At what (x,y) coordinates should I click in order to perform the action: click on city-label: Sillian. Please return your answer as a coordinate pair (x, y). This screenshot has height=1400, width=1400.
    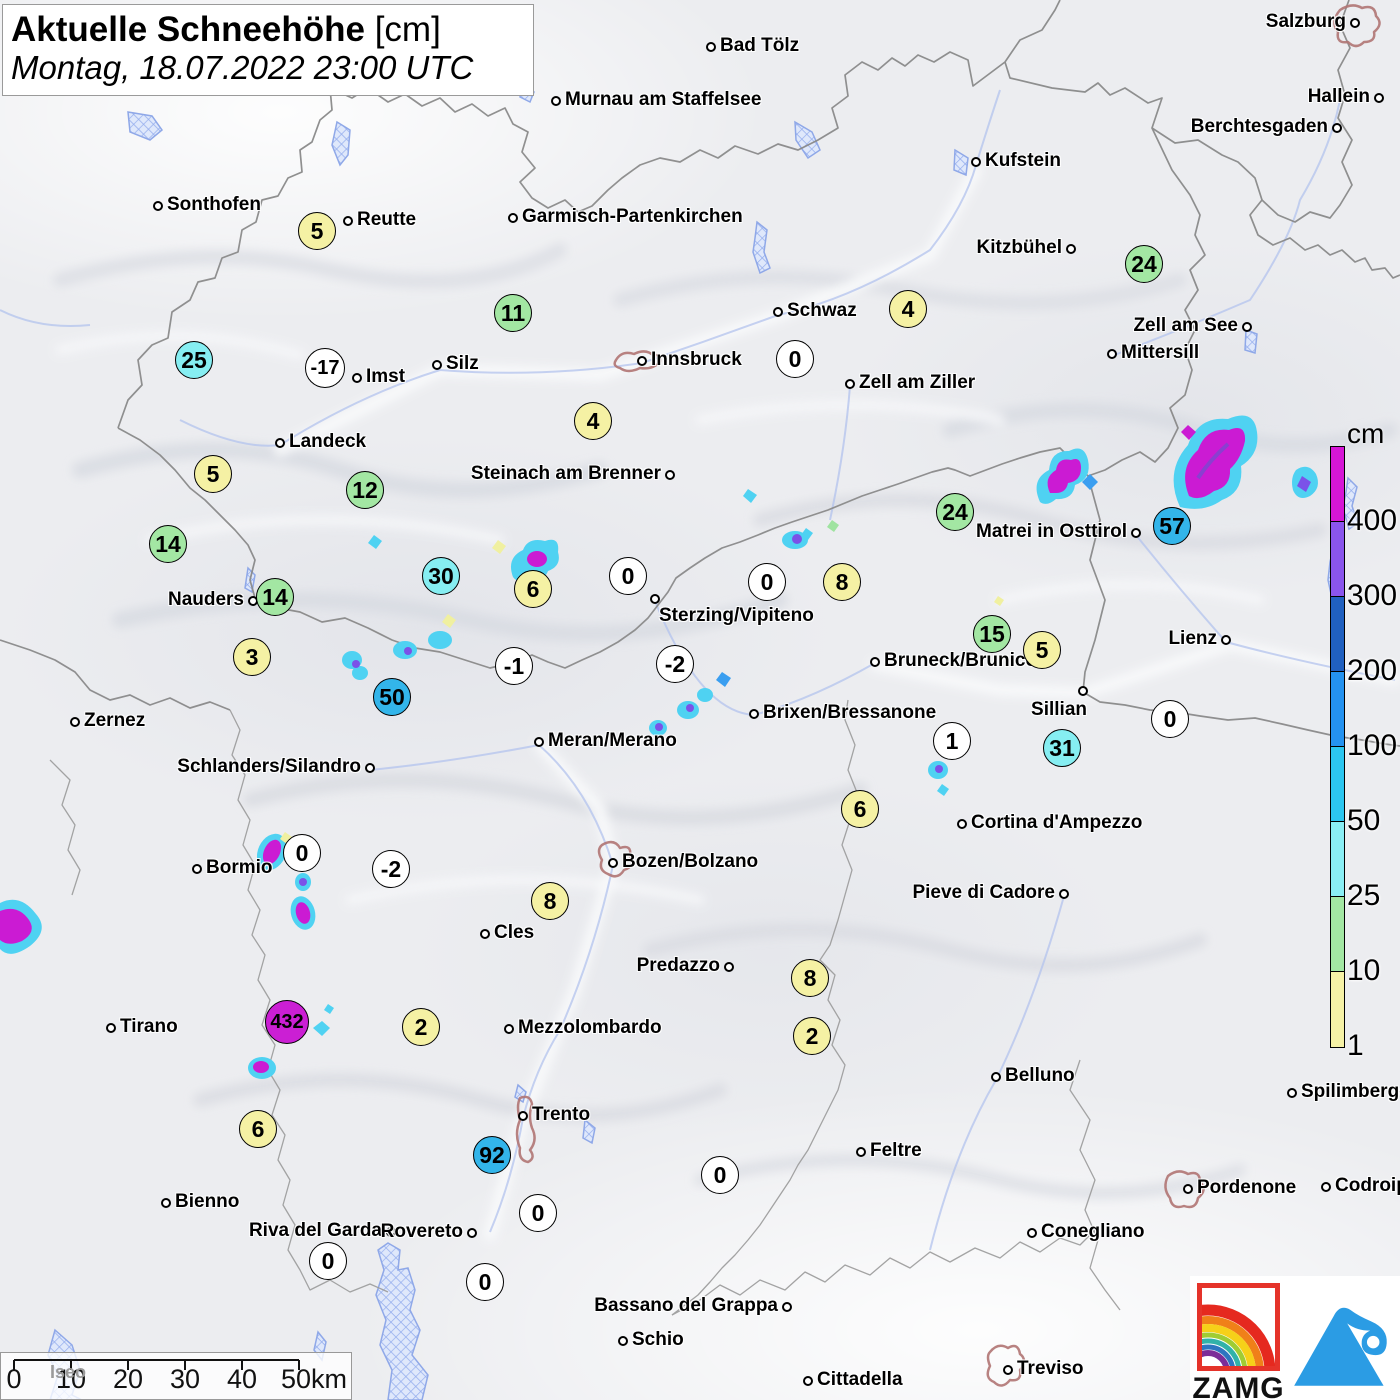
    Looking at the image, I should click on (1059, 709).